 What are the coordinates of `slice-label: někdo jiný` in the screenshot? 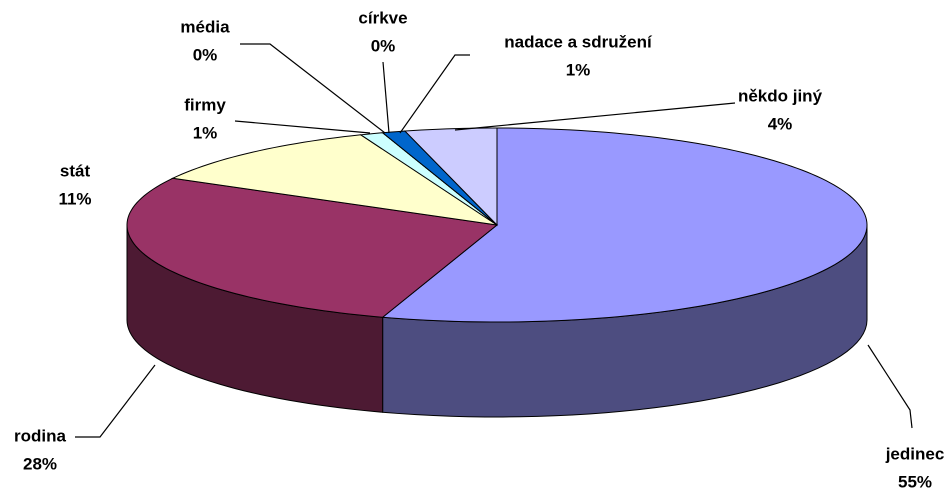 It's located at (780, 95).